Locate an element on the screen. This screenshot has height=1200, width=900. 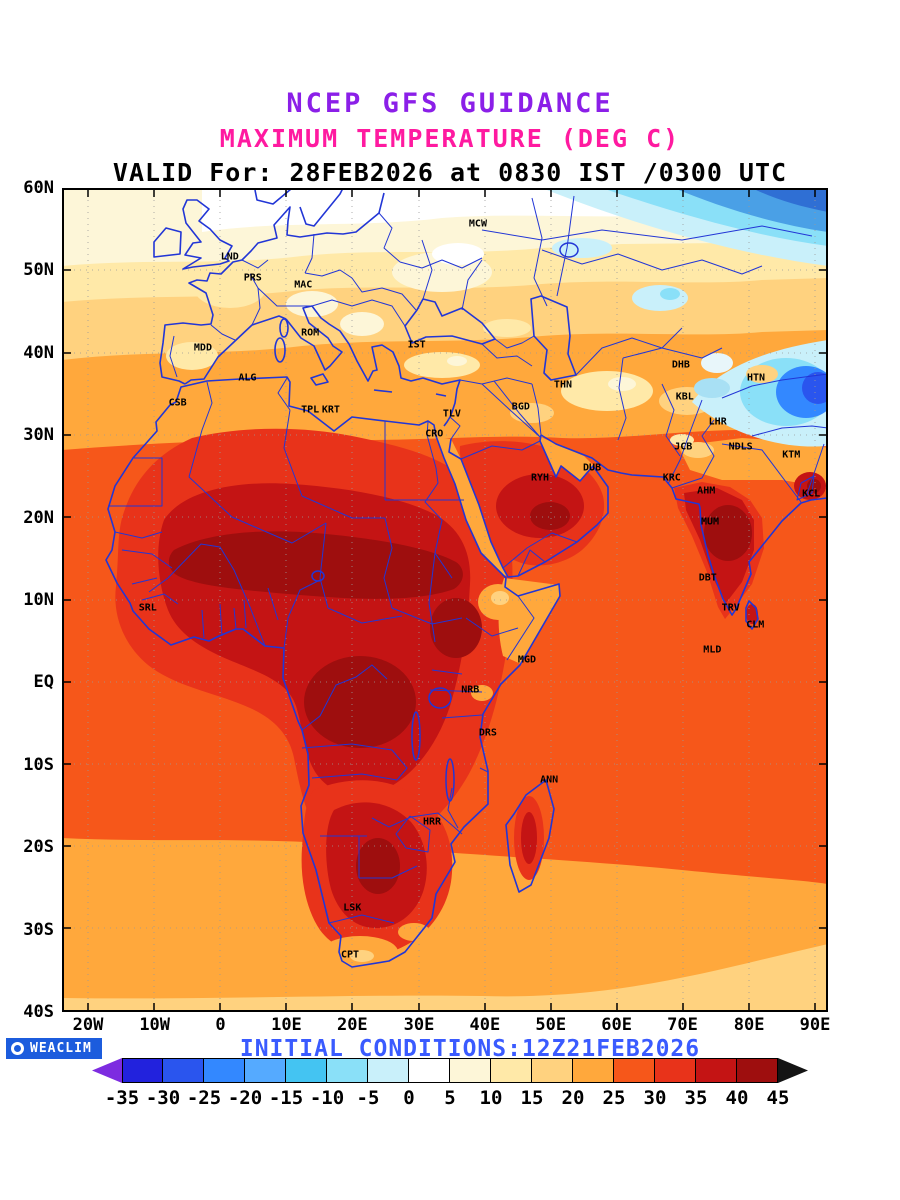
lat-label-20n: 20N is located at coordinates (38, 517).